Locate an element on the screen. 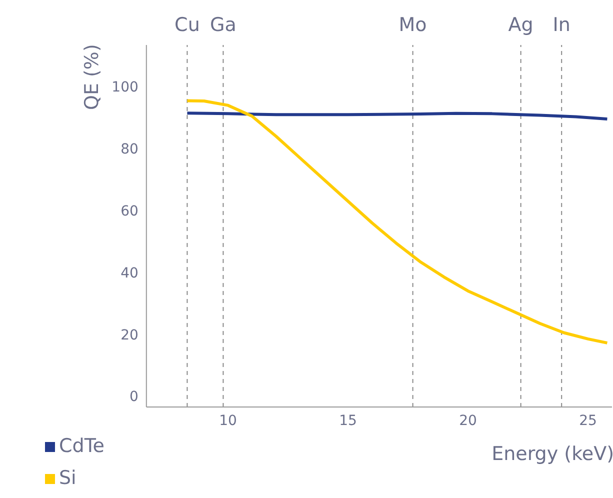  ref-line-label: Mo is located at coordinates (412, 25).